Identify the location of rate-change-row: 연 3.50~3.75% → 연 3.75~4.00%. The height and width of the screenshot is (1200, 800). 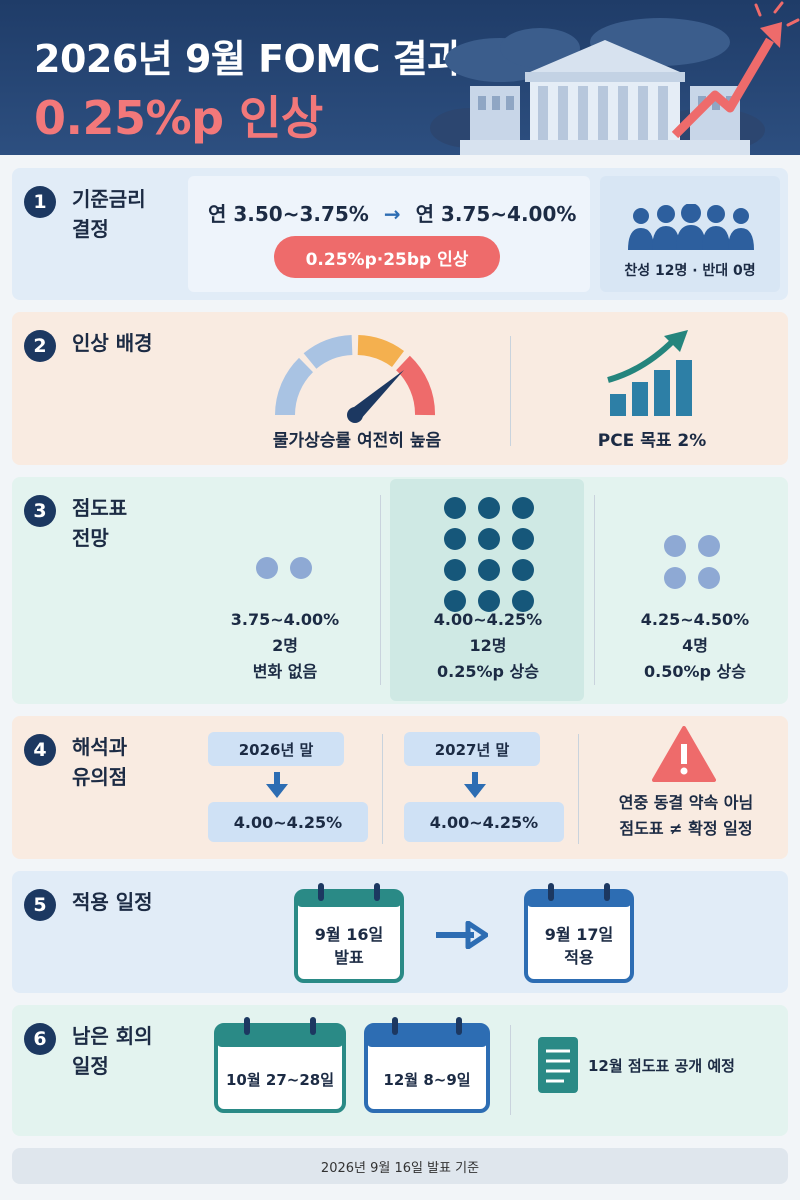
(392, 212).